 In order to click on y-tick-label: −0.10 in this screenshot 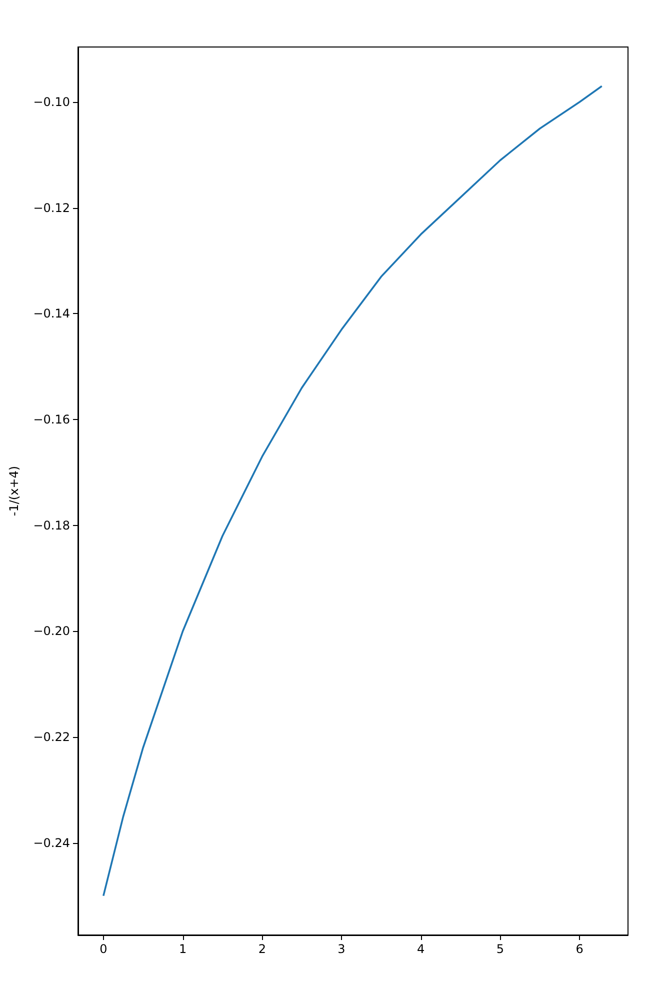, I will do `click(51, 102)`.